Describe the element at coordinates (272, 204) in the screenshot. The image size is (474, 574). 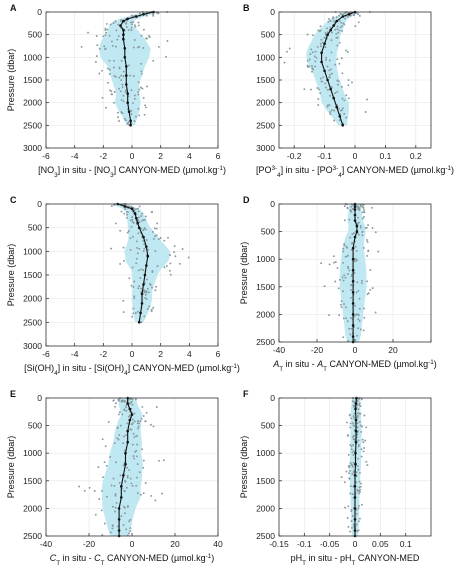
I see `y-tick-label: 0` at that location.